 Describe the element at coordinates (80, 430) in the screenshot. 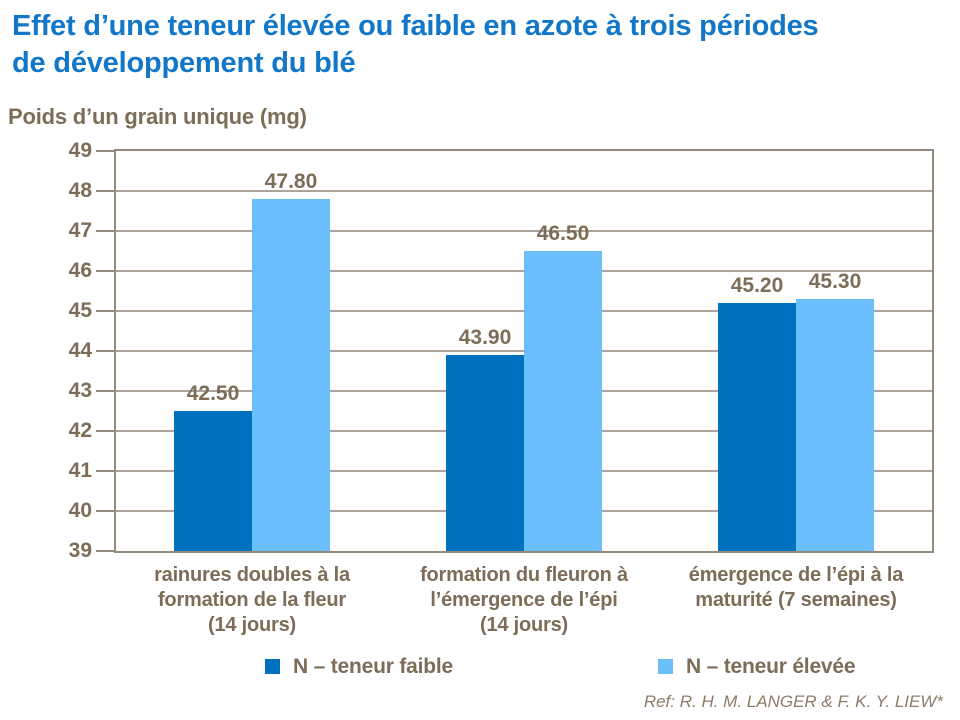

I see `y-axis-tick-label: 42` at that location.